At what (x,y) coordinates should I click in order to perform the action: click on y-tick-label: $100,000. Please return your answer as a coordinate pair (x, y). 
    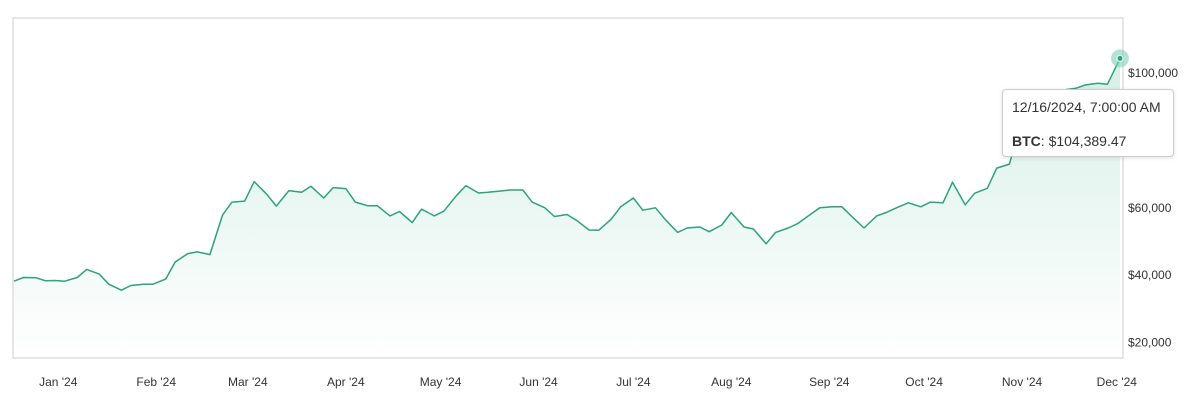
    Looking at the image, I should click on (1153, 73).